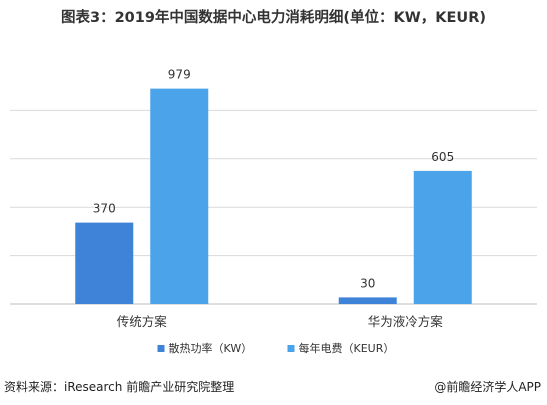 The height and width of the screenshot is (405, 547). I want to click on legend: 散热功率（KW） 每年电费（KEUR）, so click(276, 348).